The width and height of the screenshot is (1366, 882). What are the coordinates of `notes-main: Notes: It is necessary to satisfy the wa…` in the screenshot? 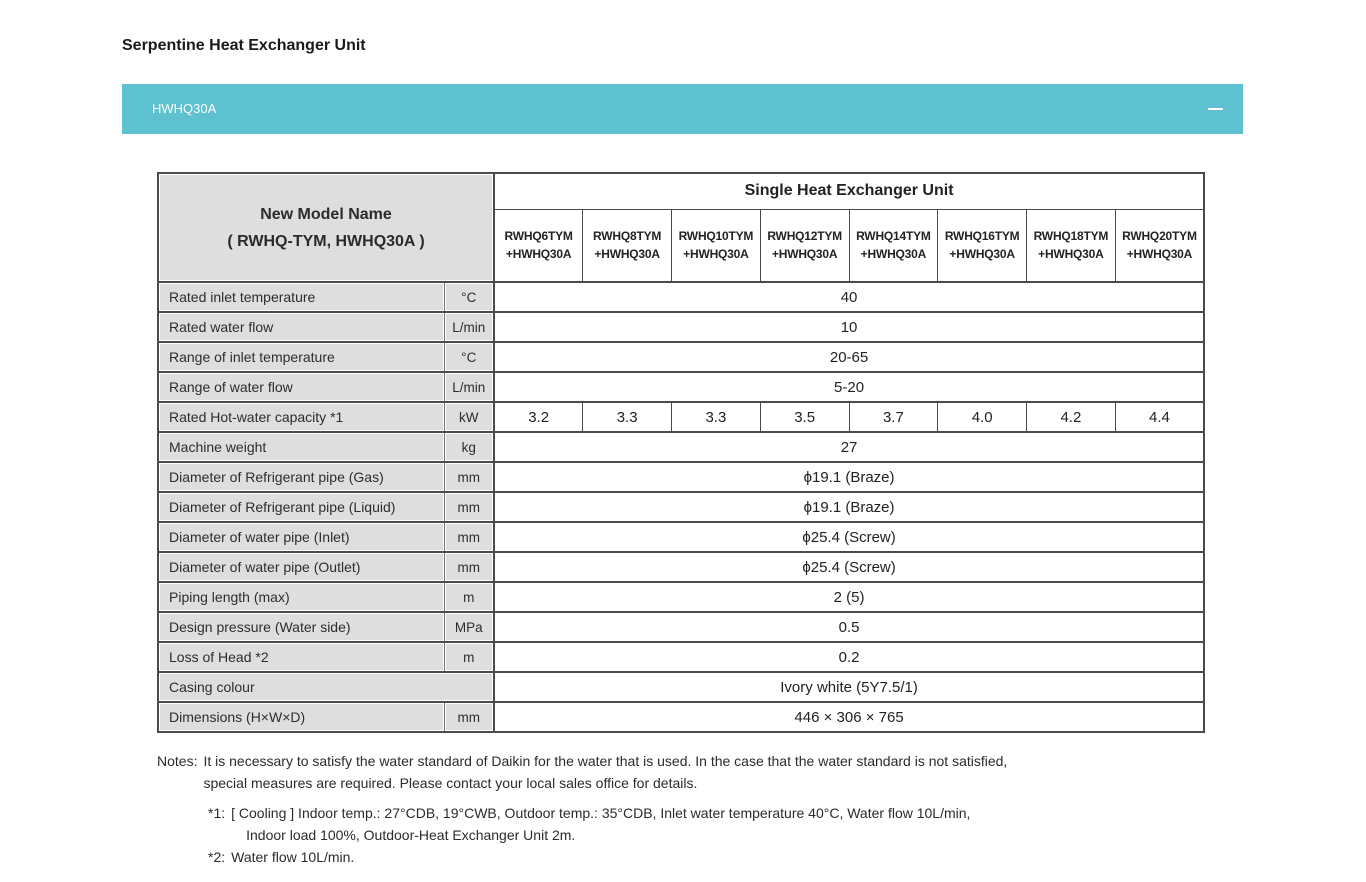 It's located at (582, 772).